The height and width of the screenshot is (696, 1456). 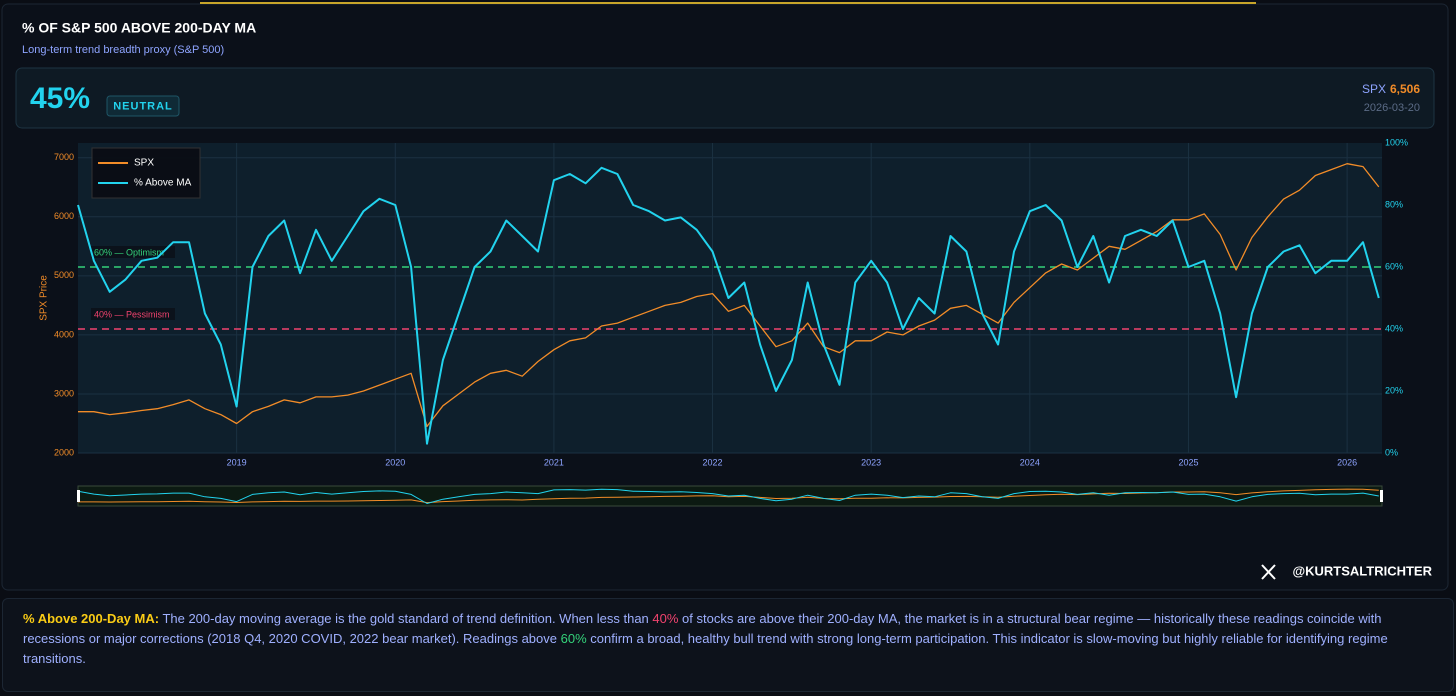 What do you see at coordinates (871, 462) in the screenshot?
I see `x-tick-label: 2023` at bounding box center [871, 462].